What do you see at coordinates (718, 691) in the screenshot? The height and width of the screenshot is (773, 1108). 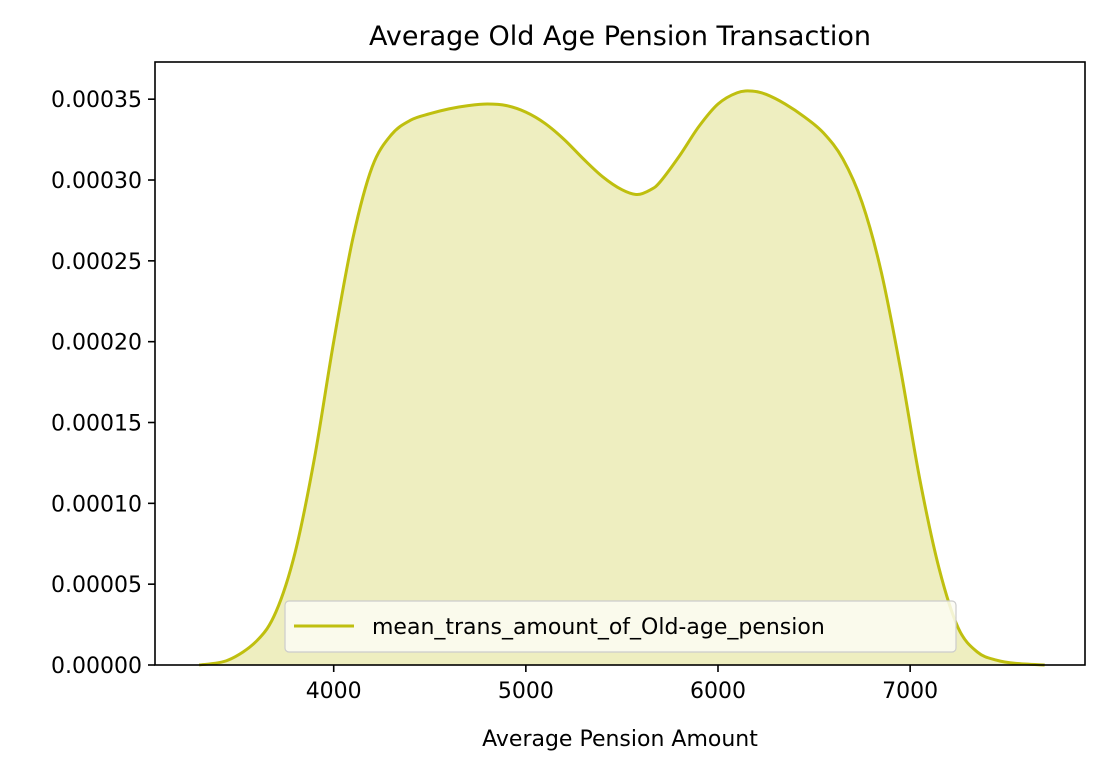 I see `x-tick-label: 6000` at bounding box center [718, 691].